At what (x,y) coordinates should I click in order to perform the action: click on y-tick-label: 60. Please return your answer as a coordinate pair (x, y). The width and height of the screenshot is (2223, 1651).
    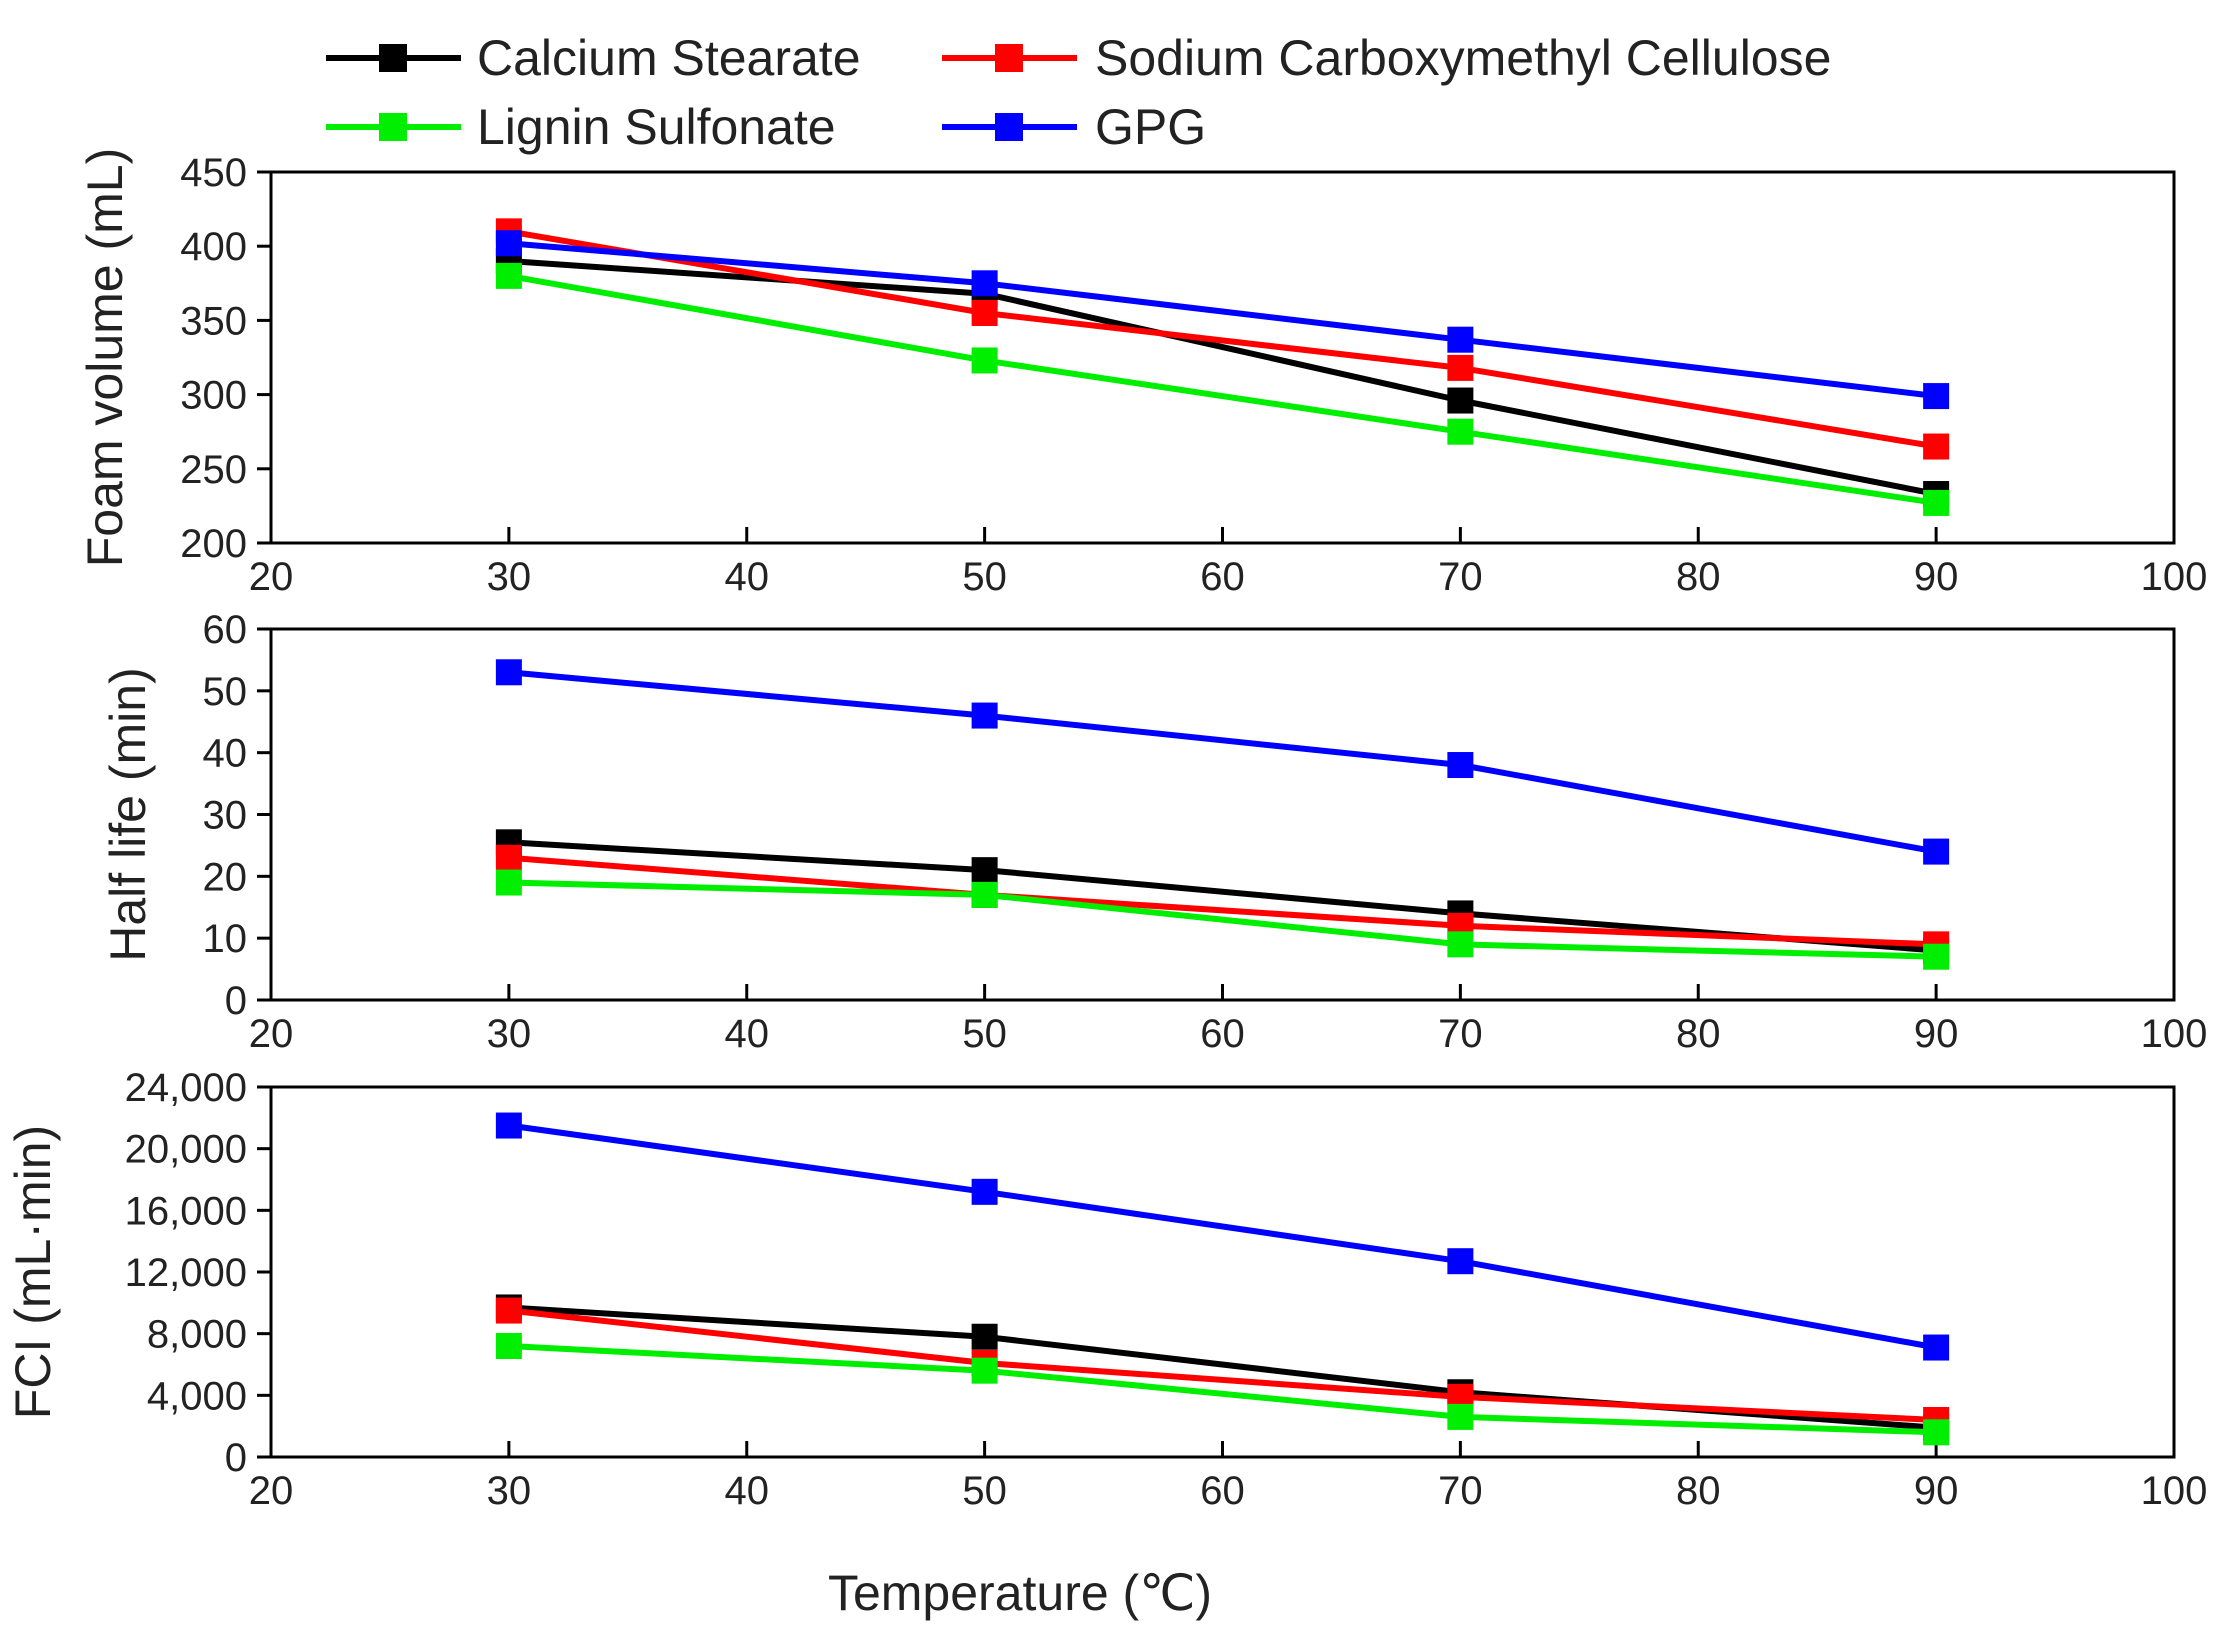
    Looking at the image, I should click on (225, 630).